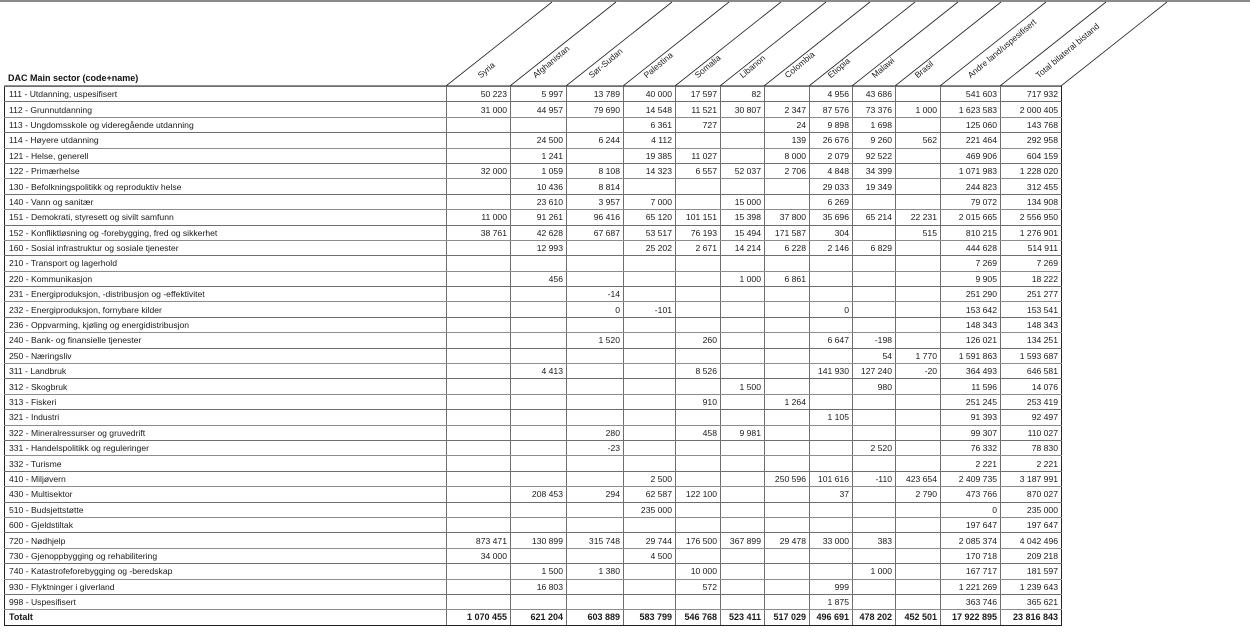  Describe the element at coordinates (649, 556) in the screenshot. I see `value-cell: 4 500` at that location.